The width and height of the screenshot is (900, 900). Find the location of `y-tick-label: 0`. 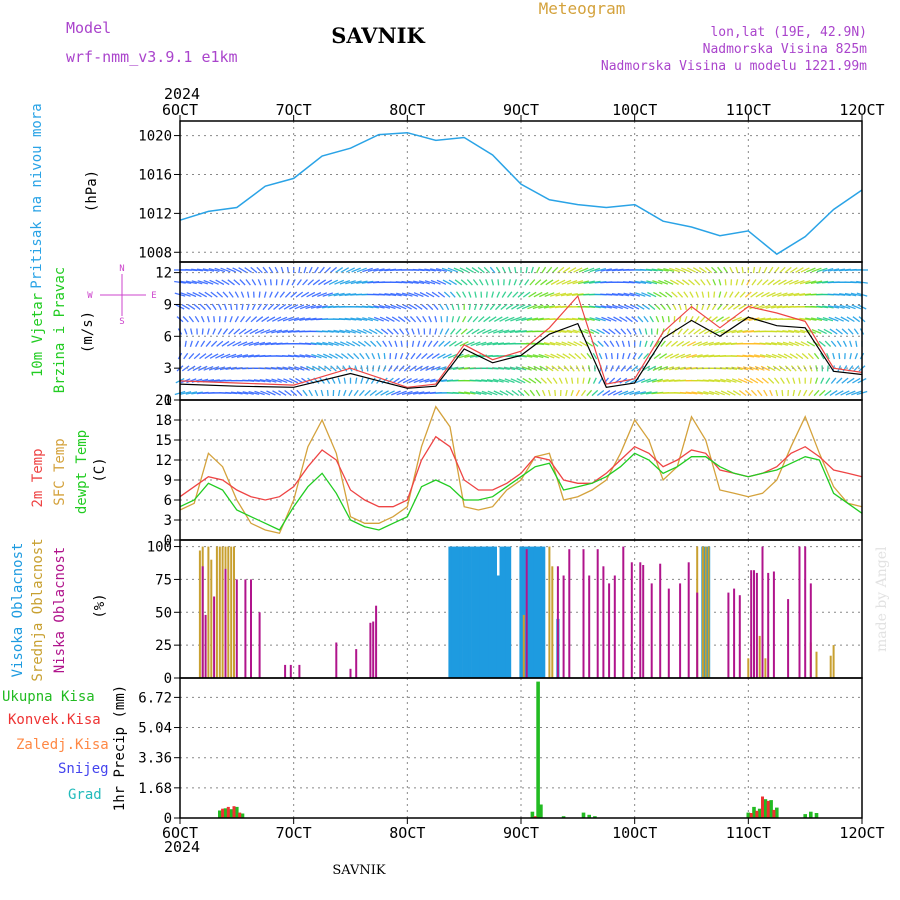

y-tick-label: 0 is located at coordinates (168, 819).